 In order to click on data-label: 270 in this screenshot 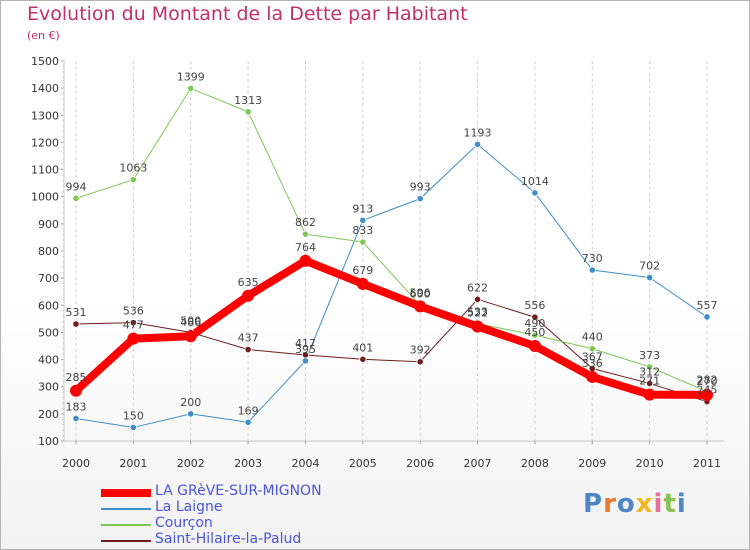, I will do `click(707, 381)`.